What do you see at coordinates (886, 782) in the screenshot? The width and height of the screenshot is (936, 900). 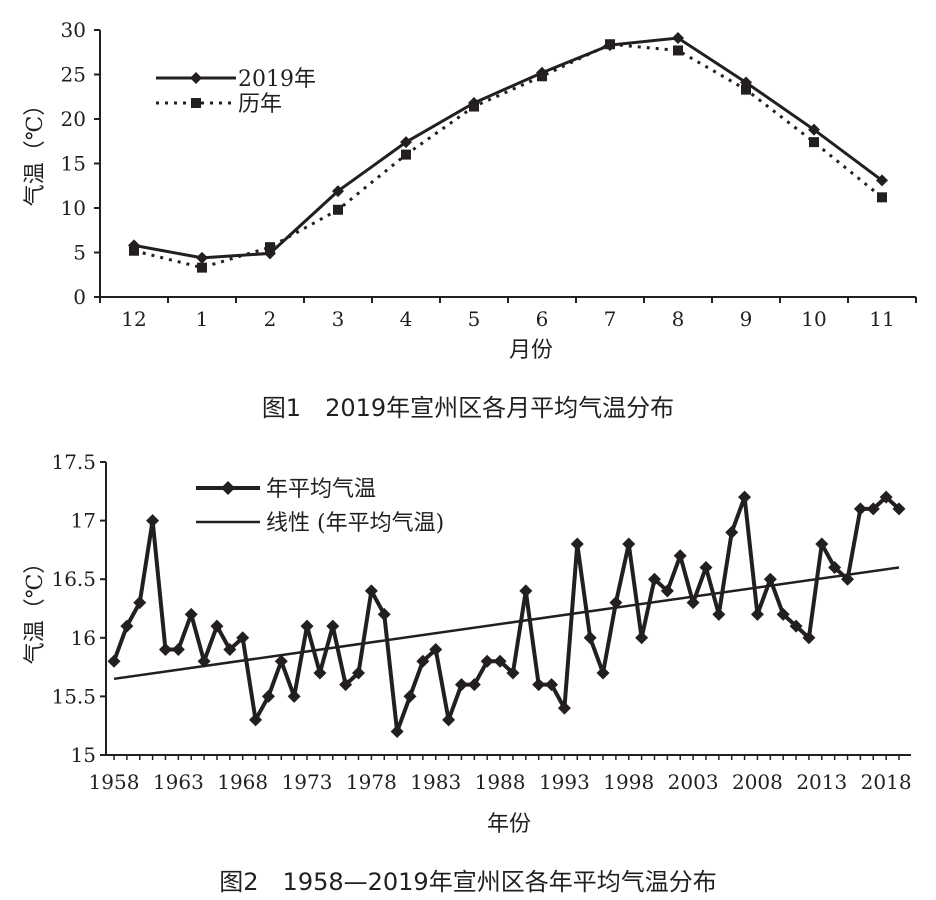 I see `chart2-x-tick-label: 2018` at bounding box center [886, 782].